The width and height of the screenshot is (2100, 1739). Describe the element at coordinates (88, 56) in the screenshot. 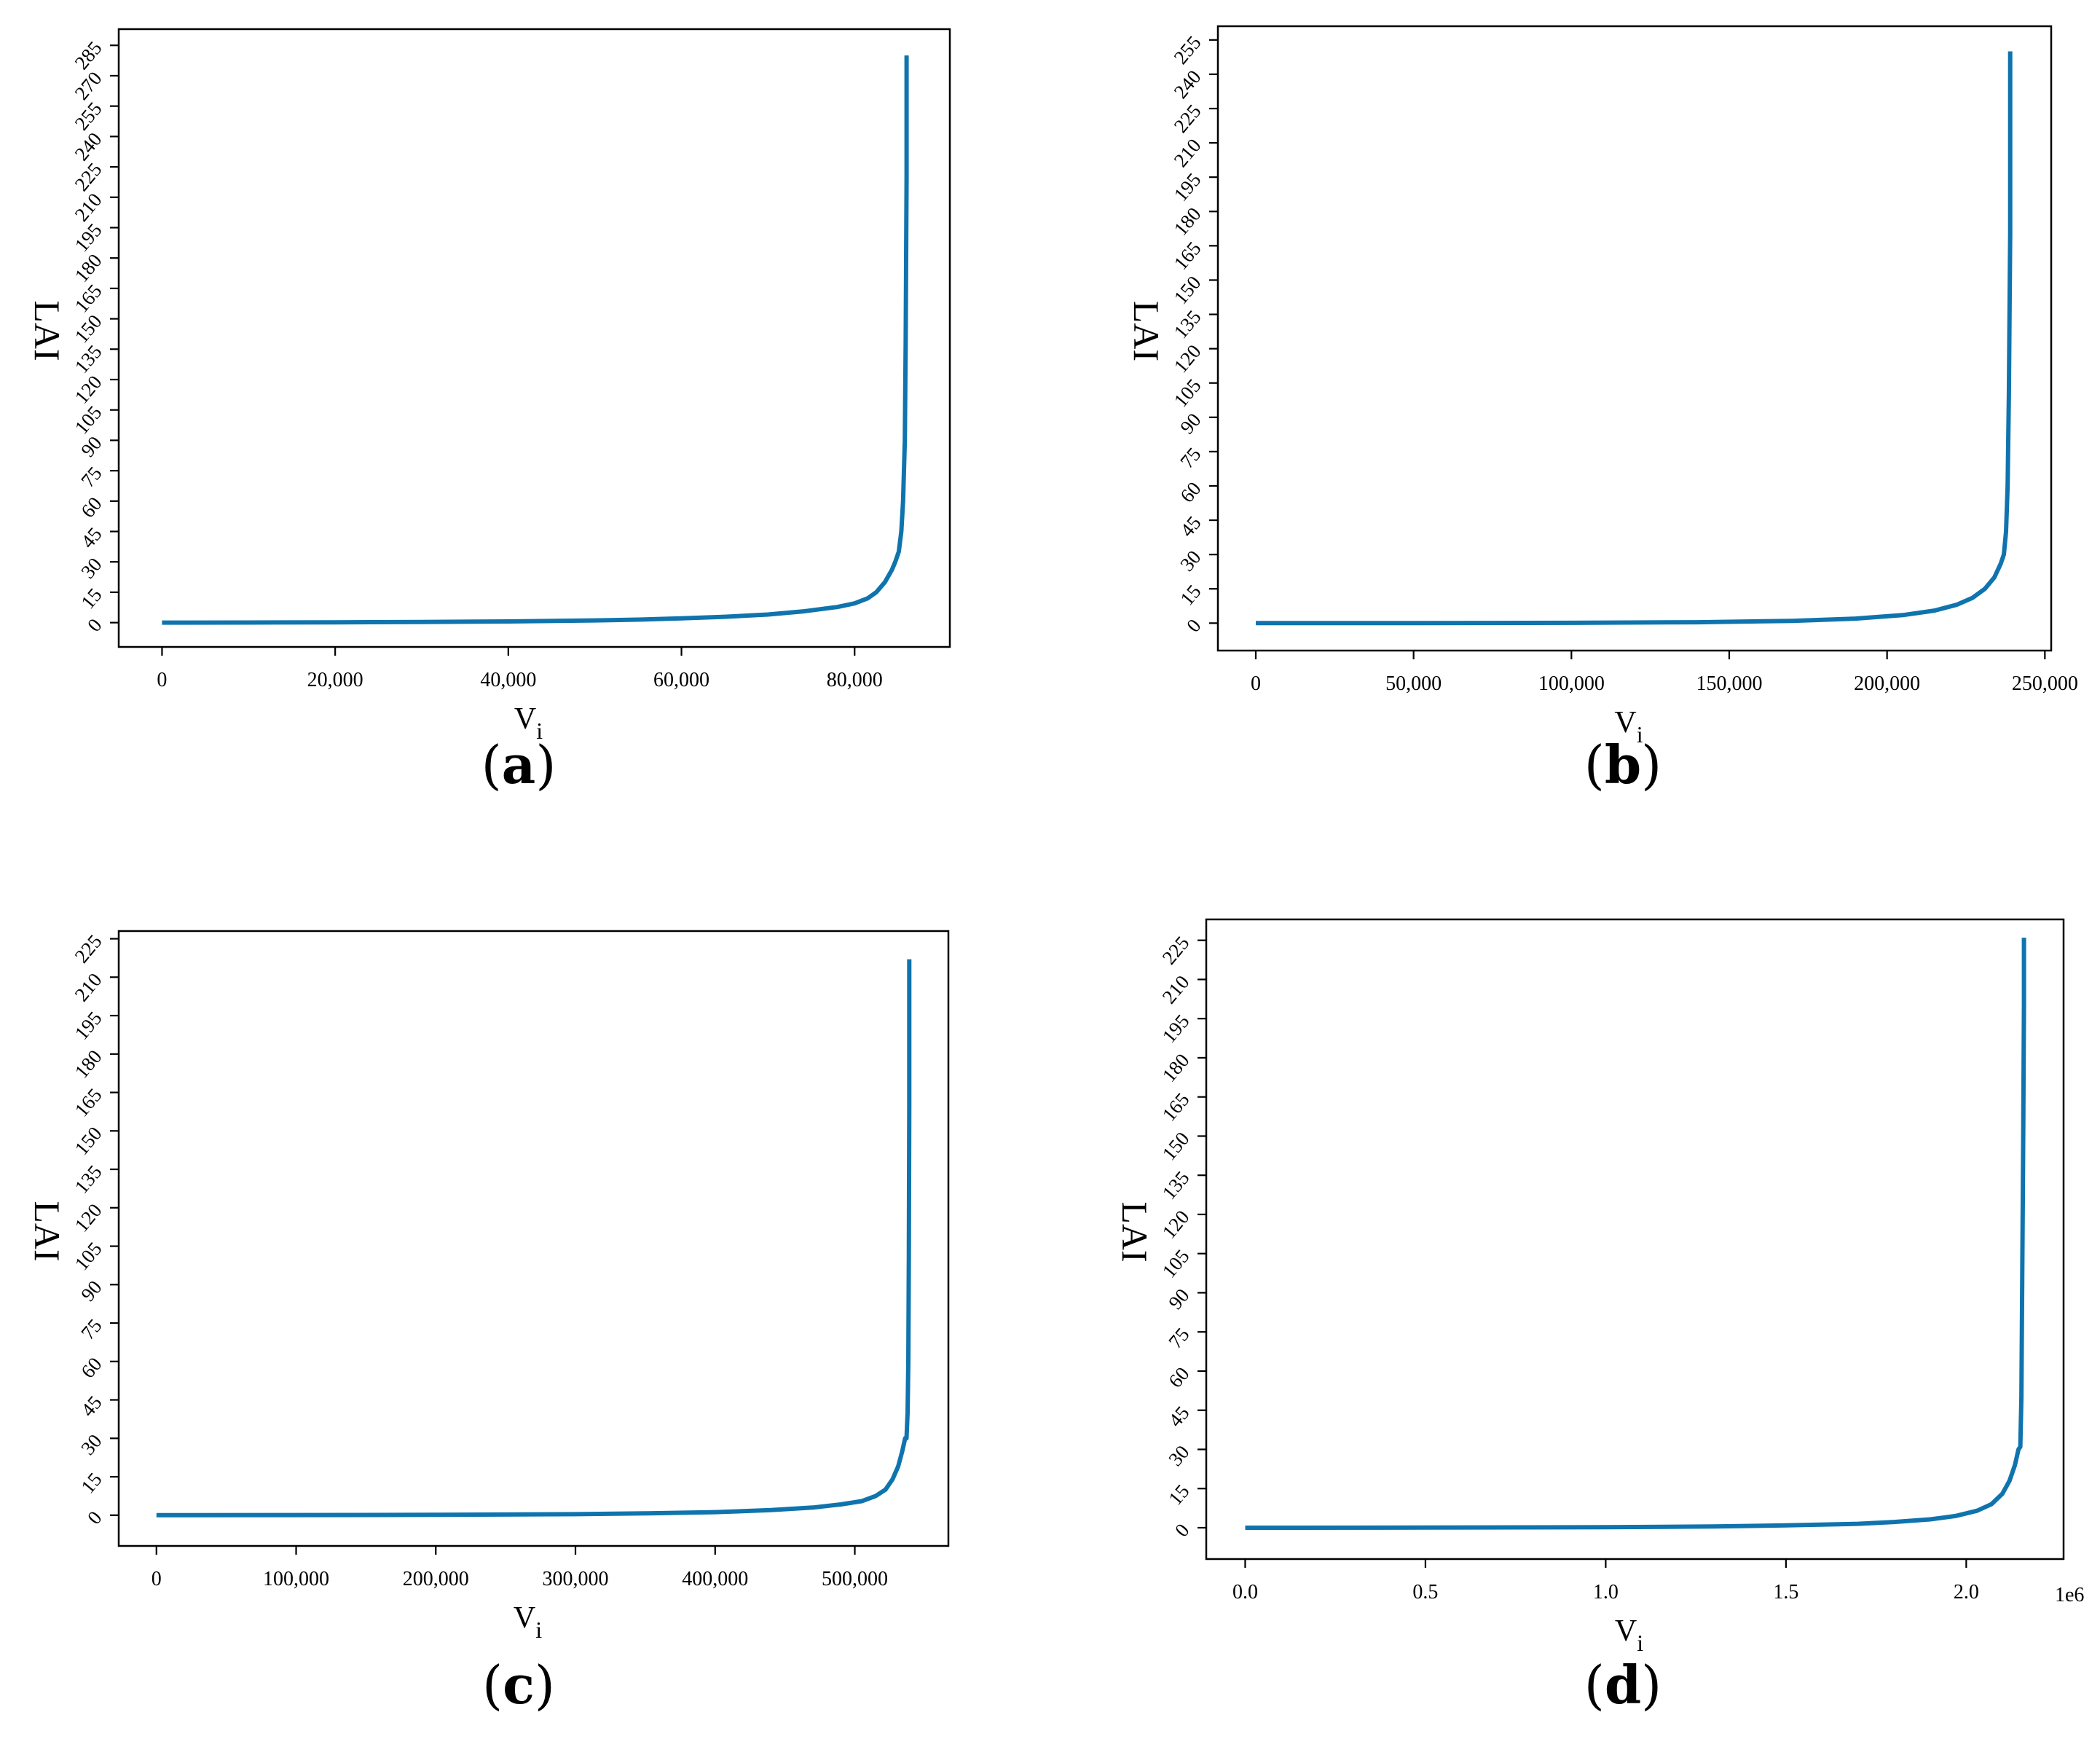

I see `y-tick-label: 285` at that location.